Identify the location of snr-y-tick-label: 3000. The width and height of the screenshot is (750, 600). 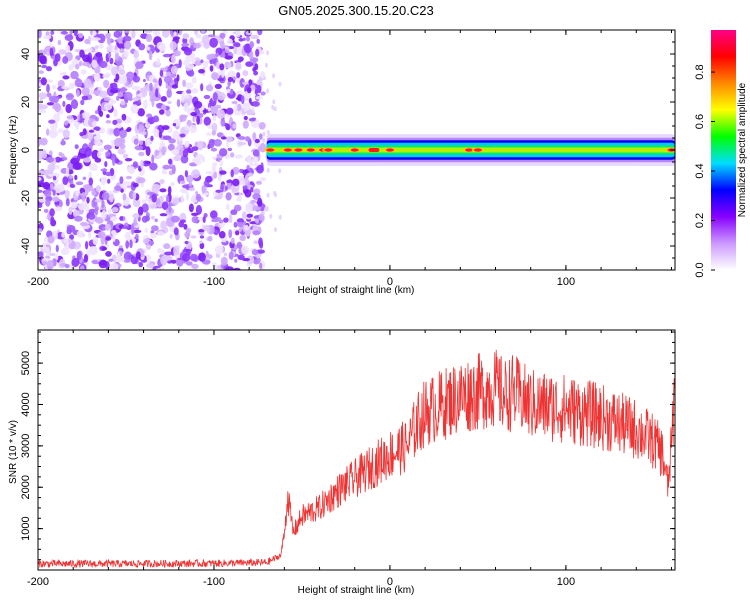
(26, 446).